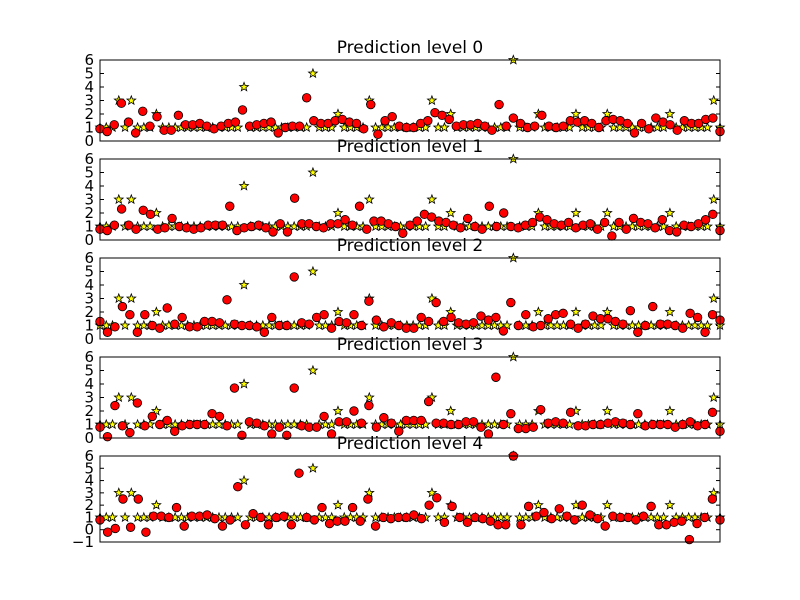  Describe the element at coordinates (410, 444) in the screenshot. I see `chart-title: Prediction level 4` at that location.